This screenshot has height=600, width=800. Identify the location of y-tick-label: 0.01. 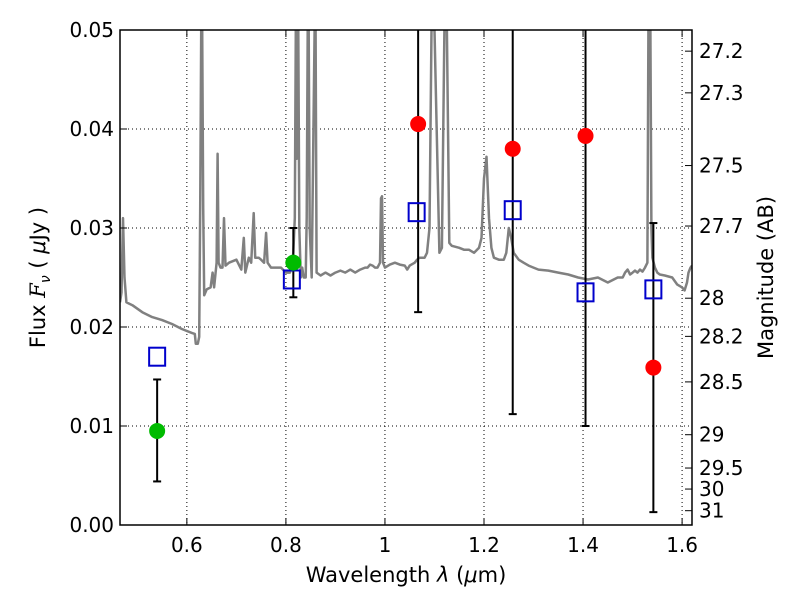
(91, 426).